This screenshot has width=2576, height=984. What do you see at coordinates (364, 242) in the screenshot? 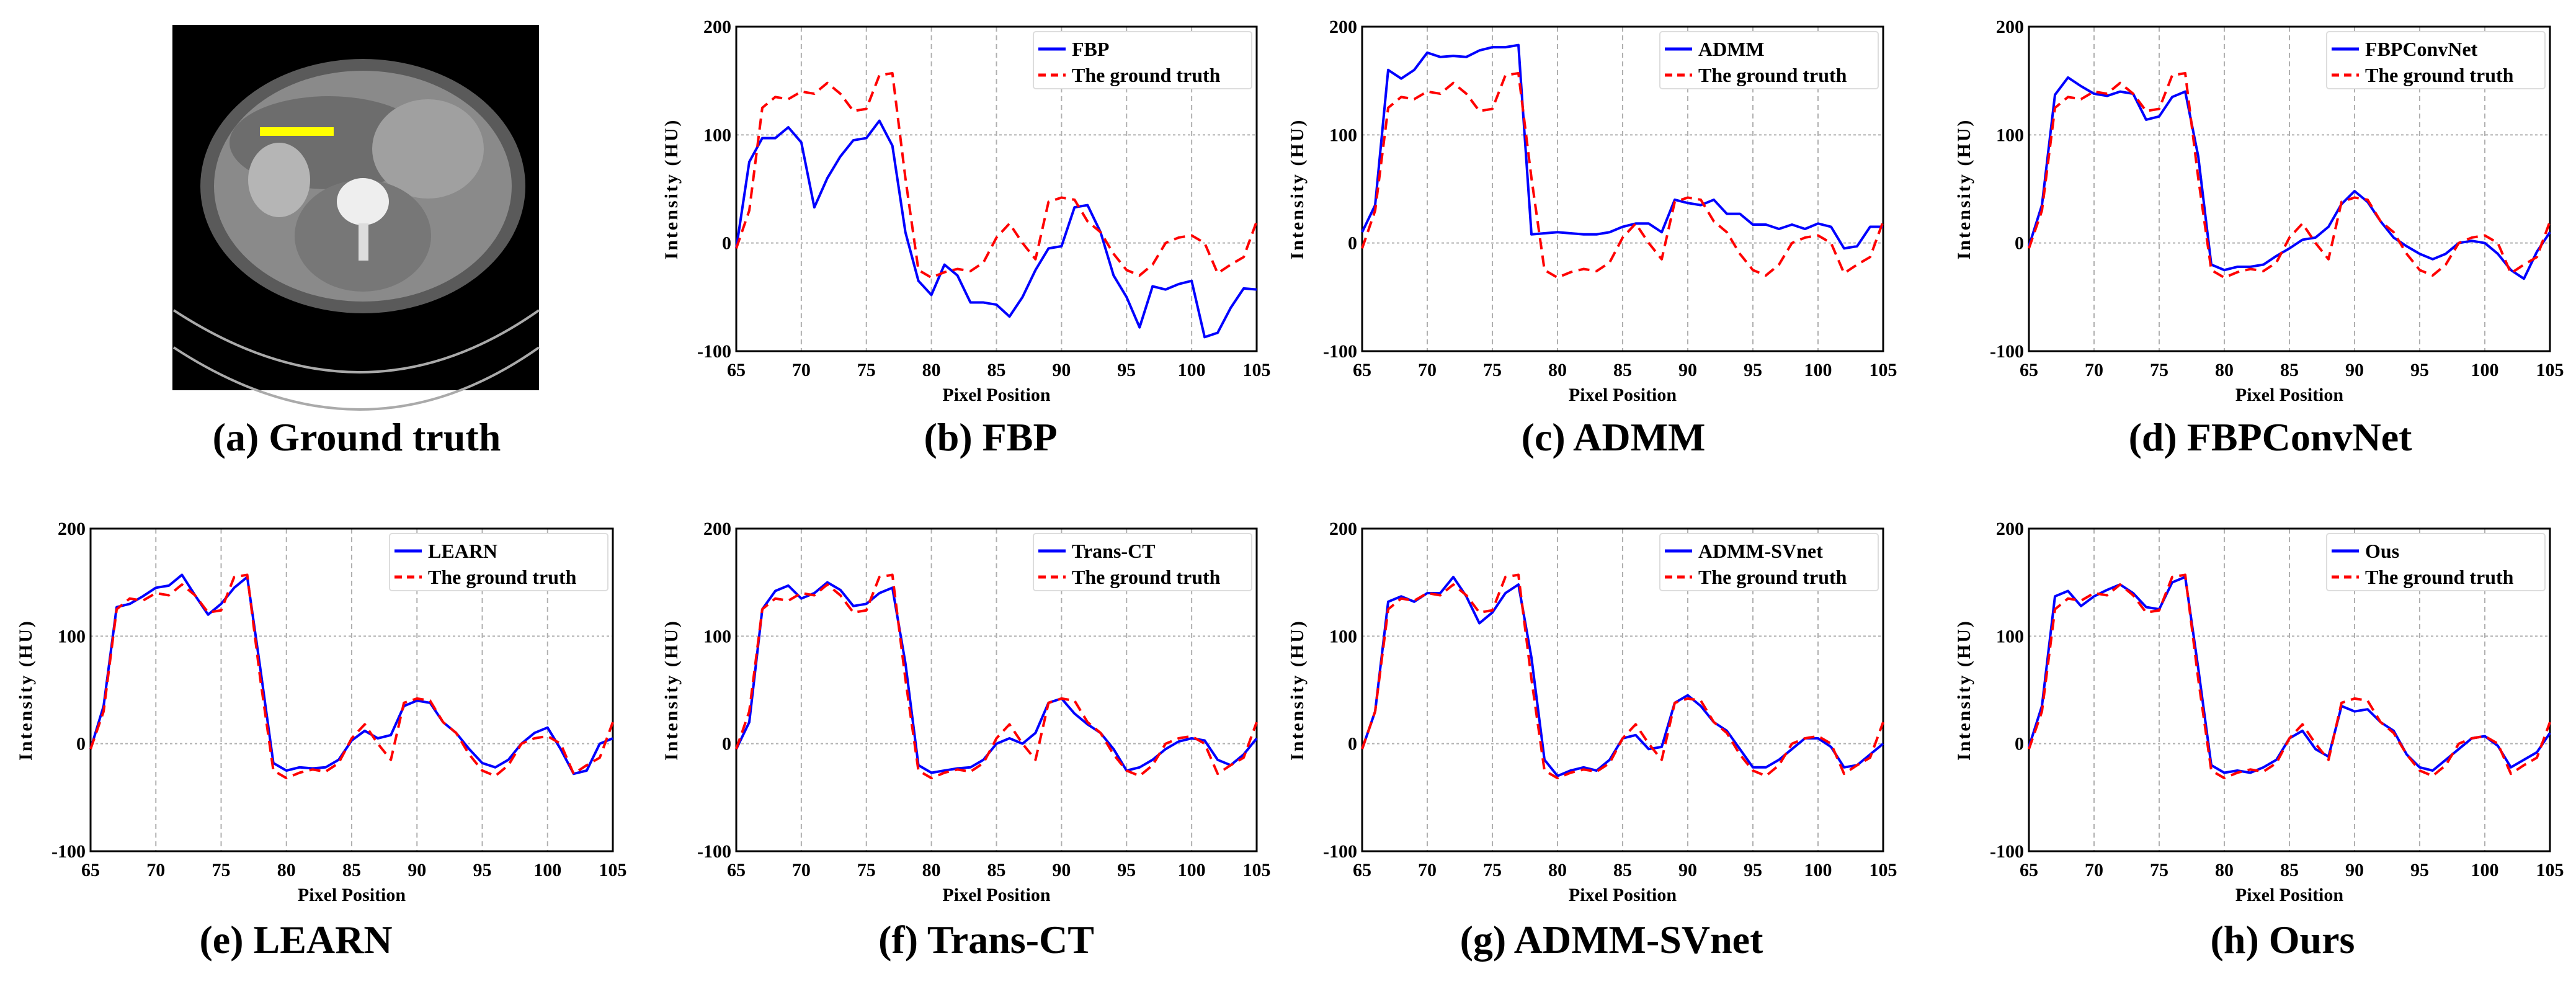
I see `ct-spinous-process` at bounding box center [364, 242].